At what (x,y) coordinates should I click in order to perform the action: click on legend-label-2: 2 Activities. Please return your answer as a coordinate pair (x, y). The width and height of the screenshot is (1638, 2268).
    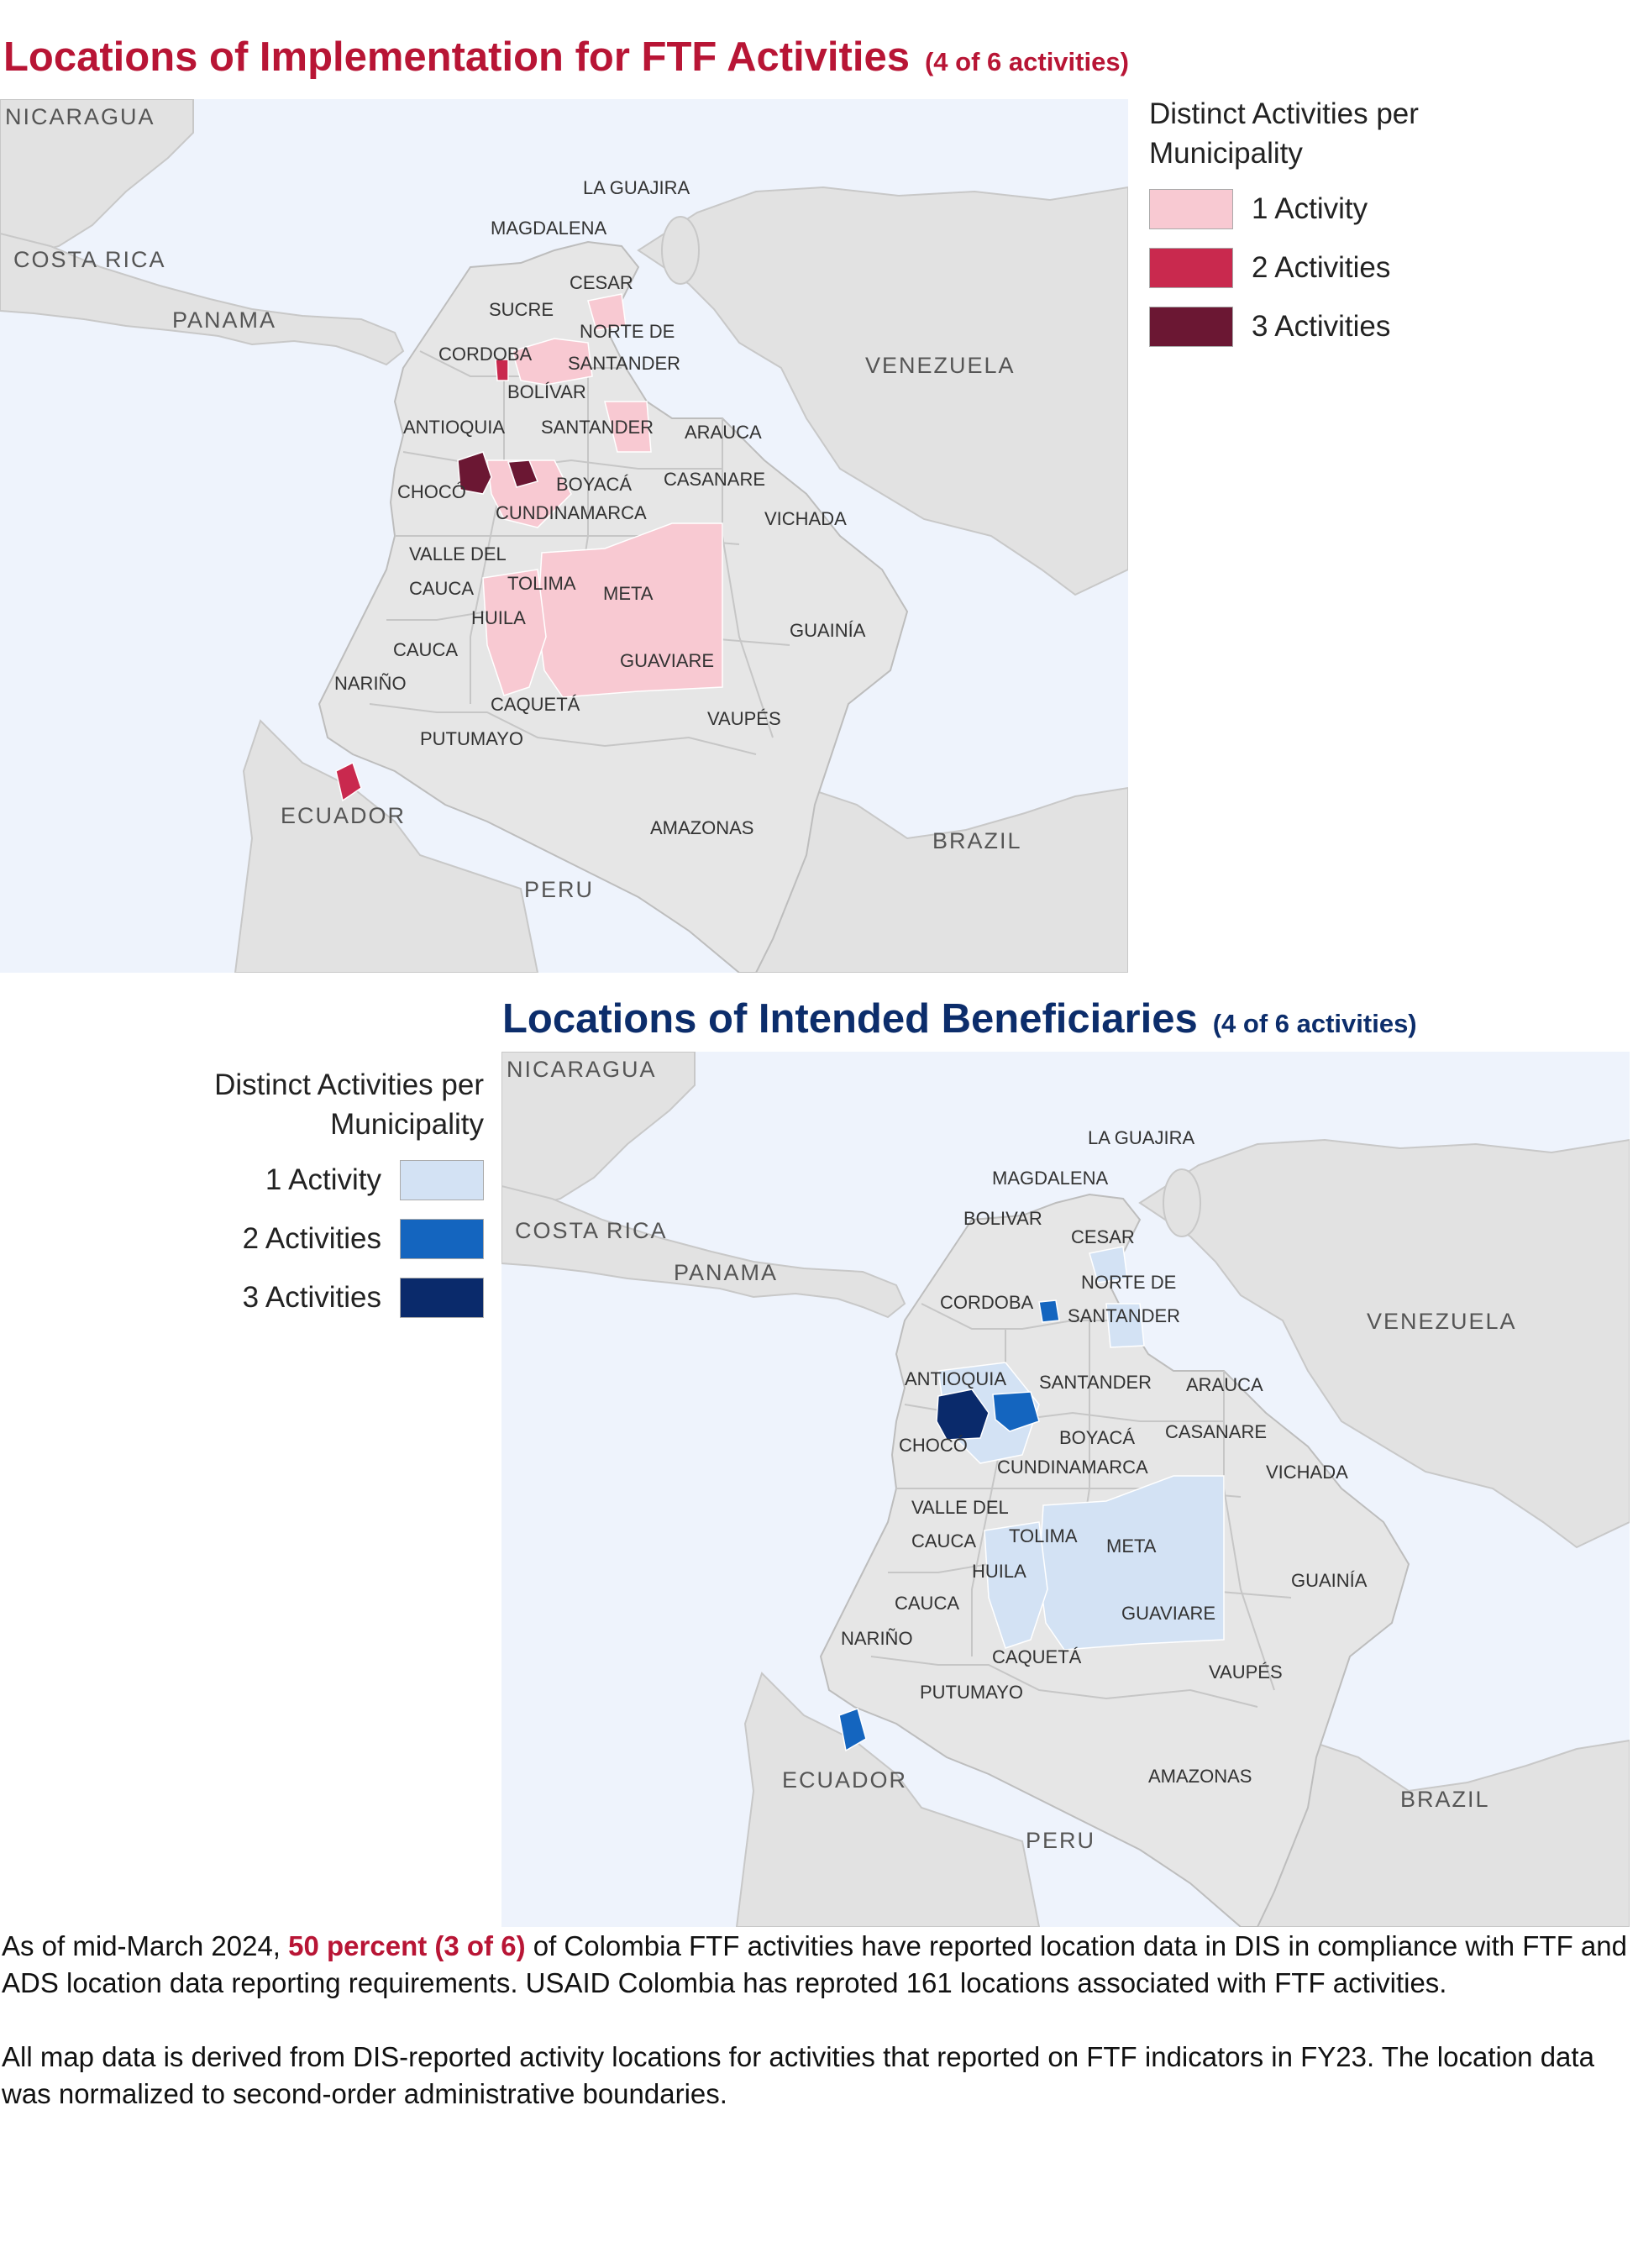
    Looking at the image, I should click on (311, 1238).